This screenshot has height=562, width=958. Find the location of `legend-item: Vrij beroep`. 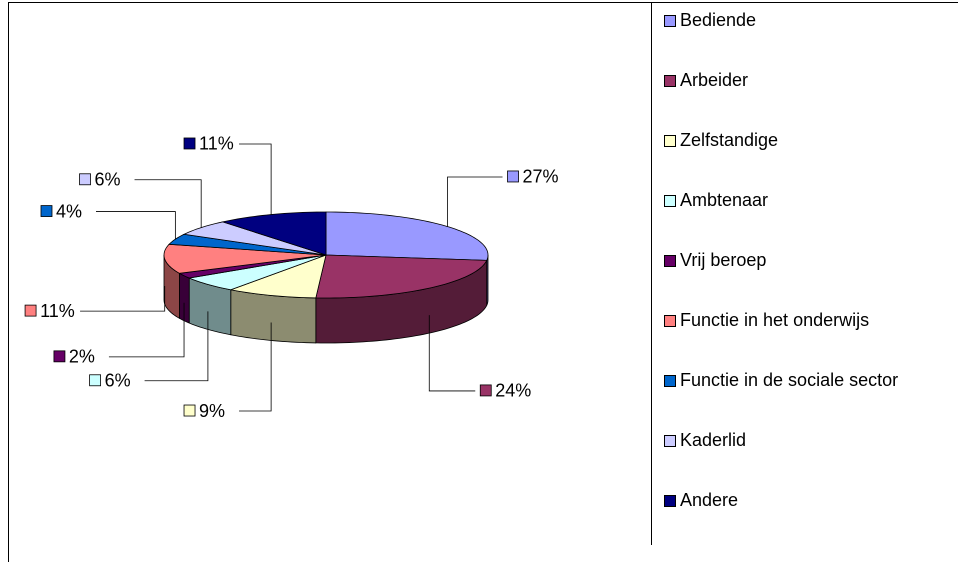

legend-item: Vrij beroep is located at coordinates (811, 280).